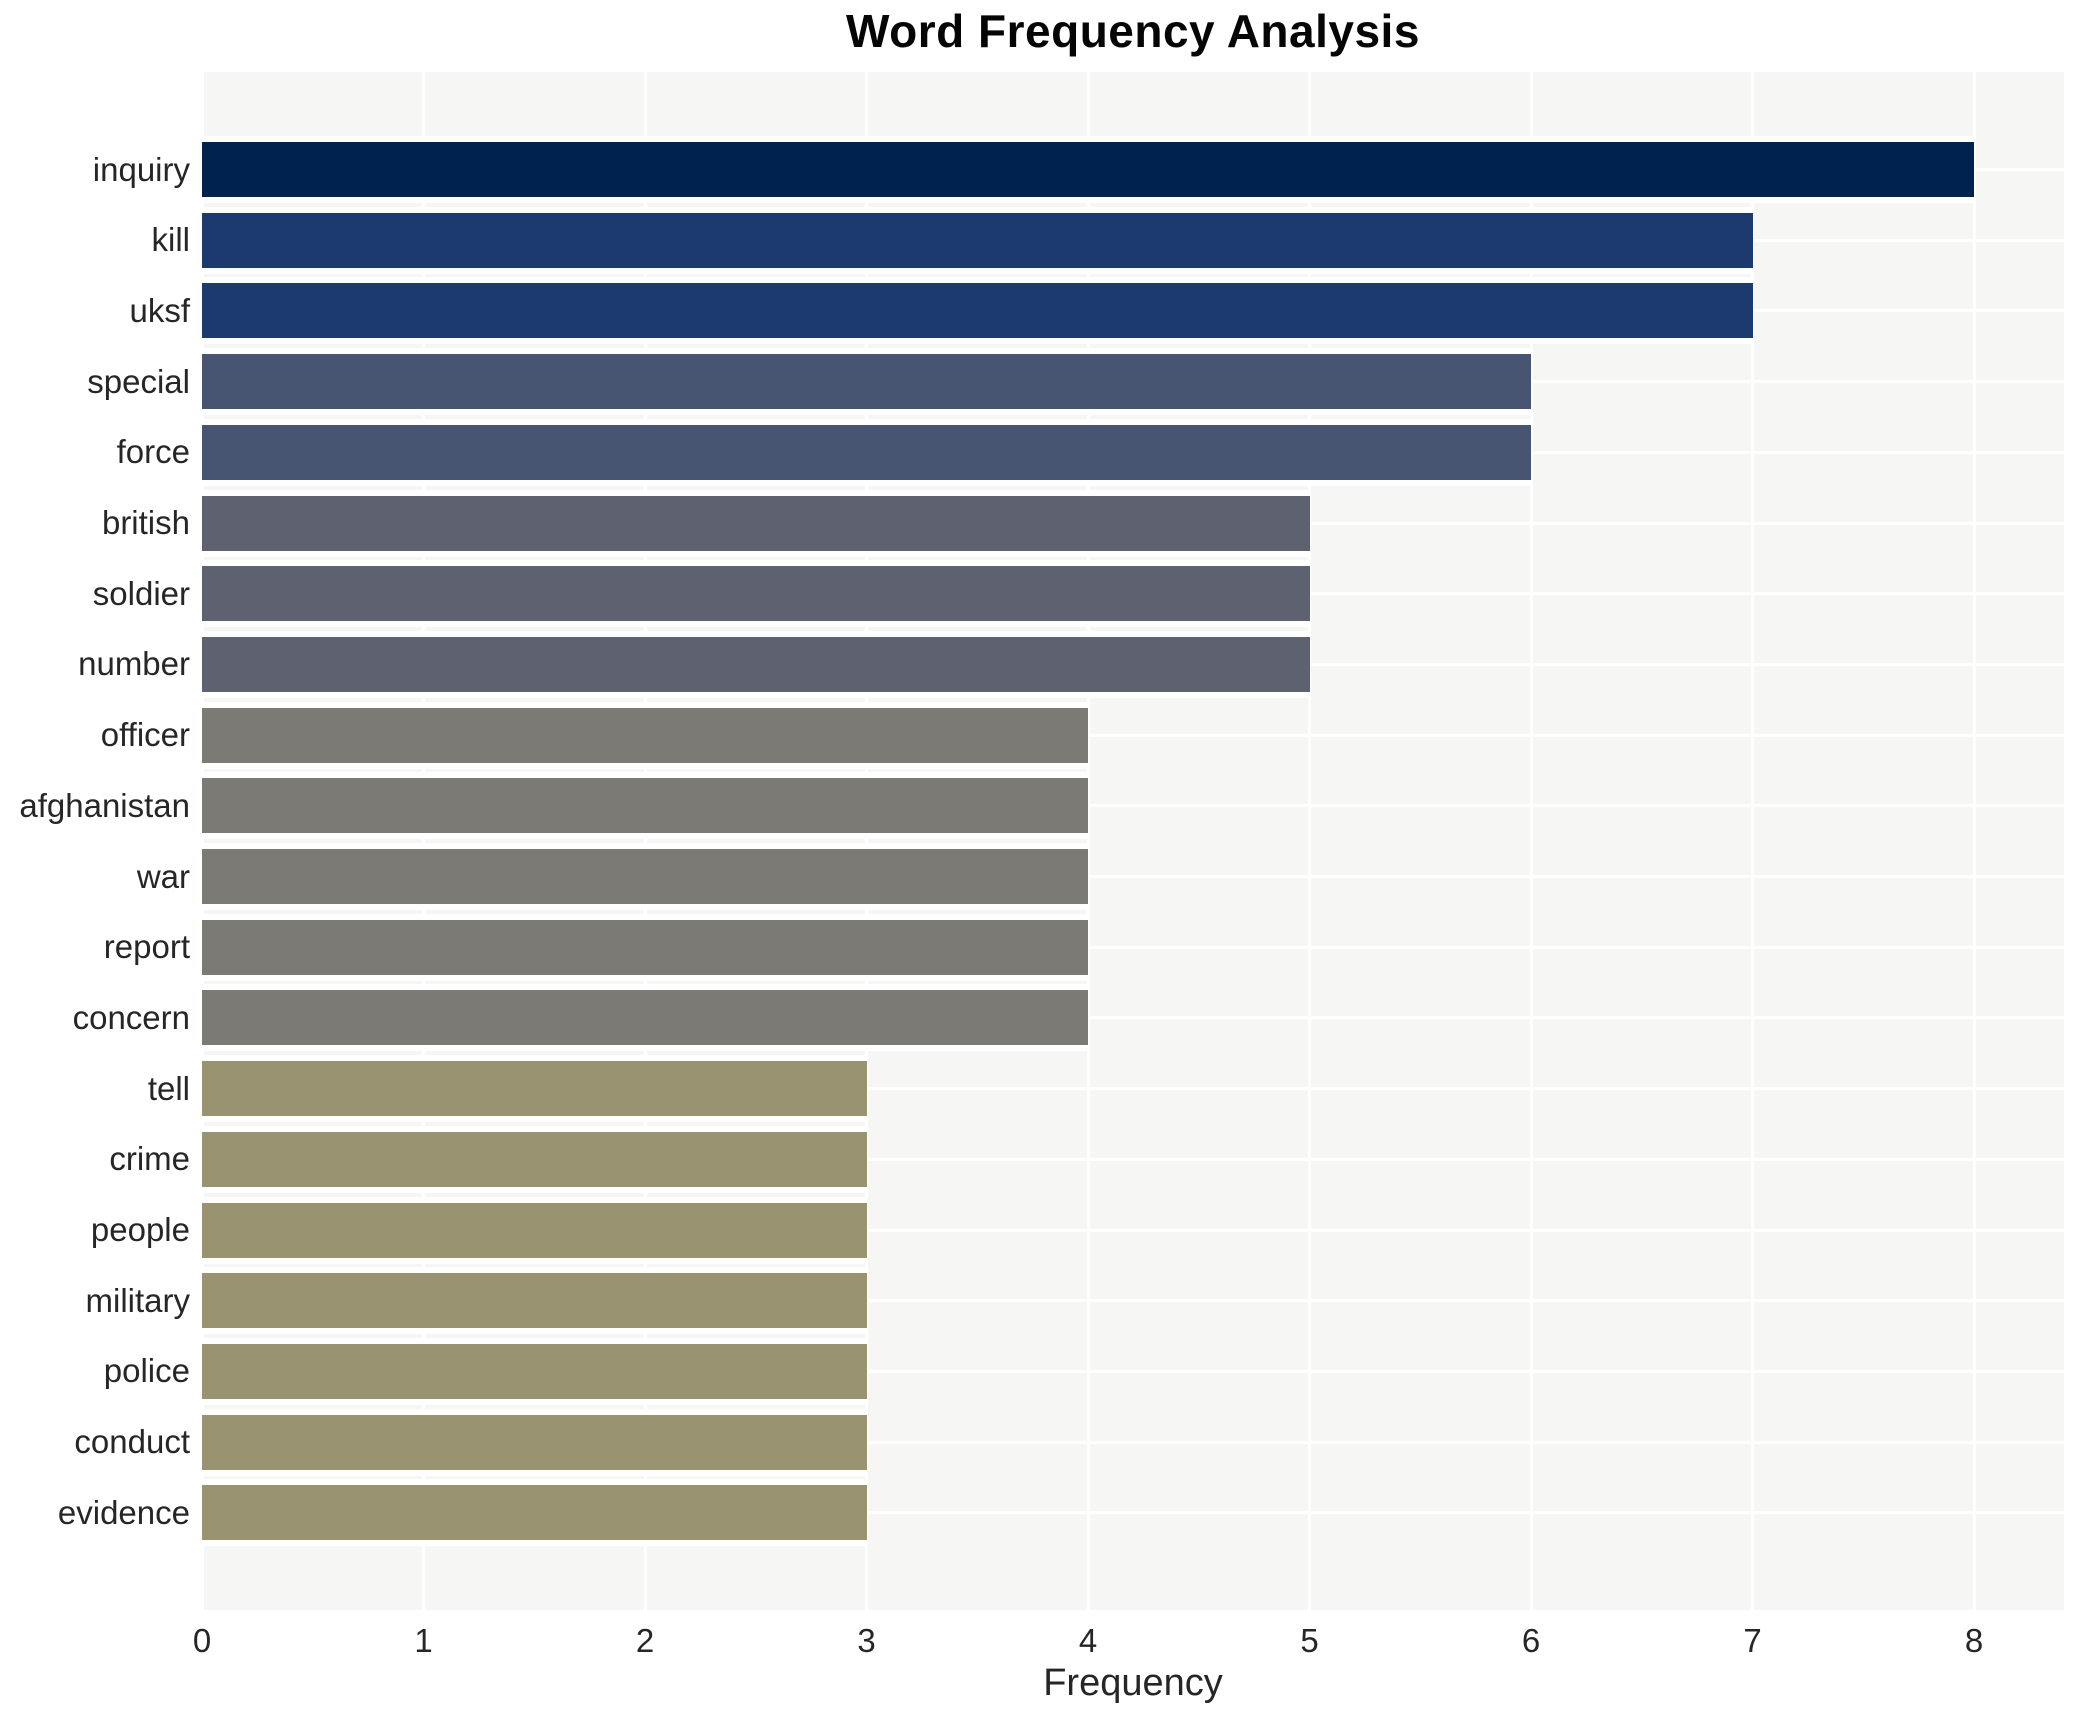 This screenshot has width=2082, height=1710. I want to click on bar-concern, so click(645, 1018).